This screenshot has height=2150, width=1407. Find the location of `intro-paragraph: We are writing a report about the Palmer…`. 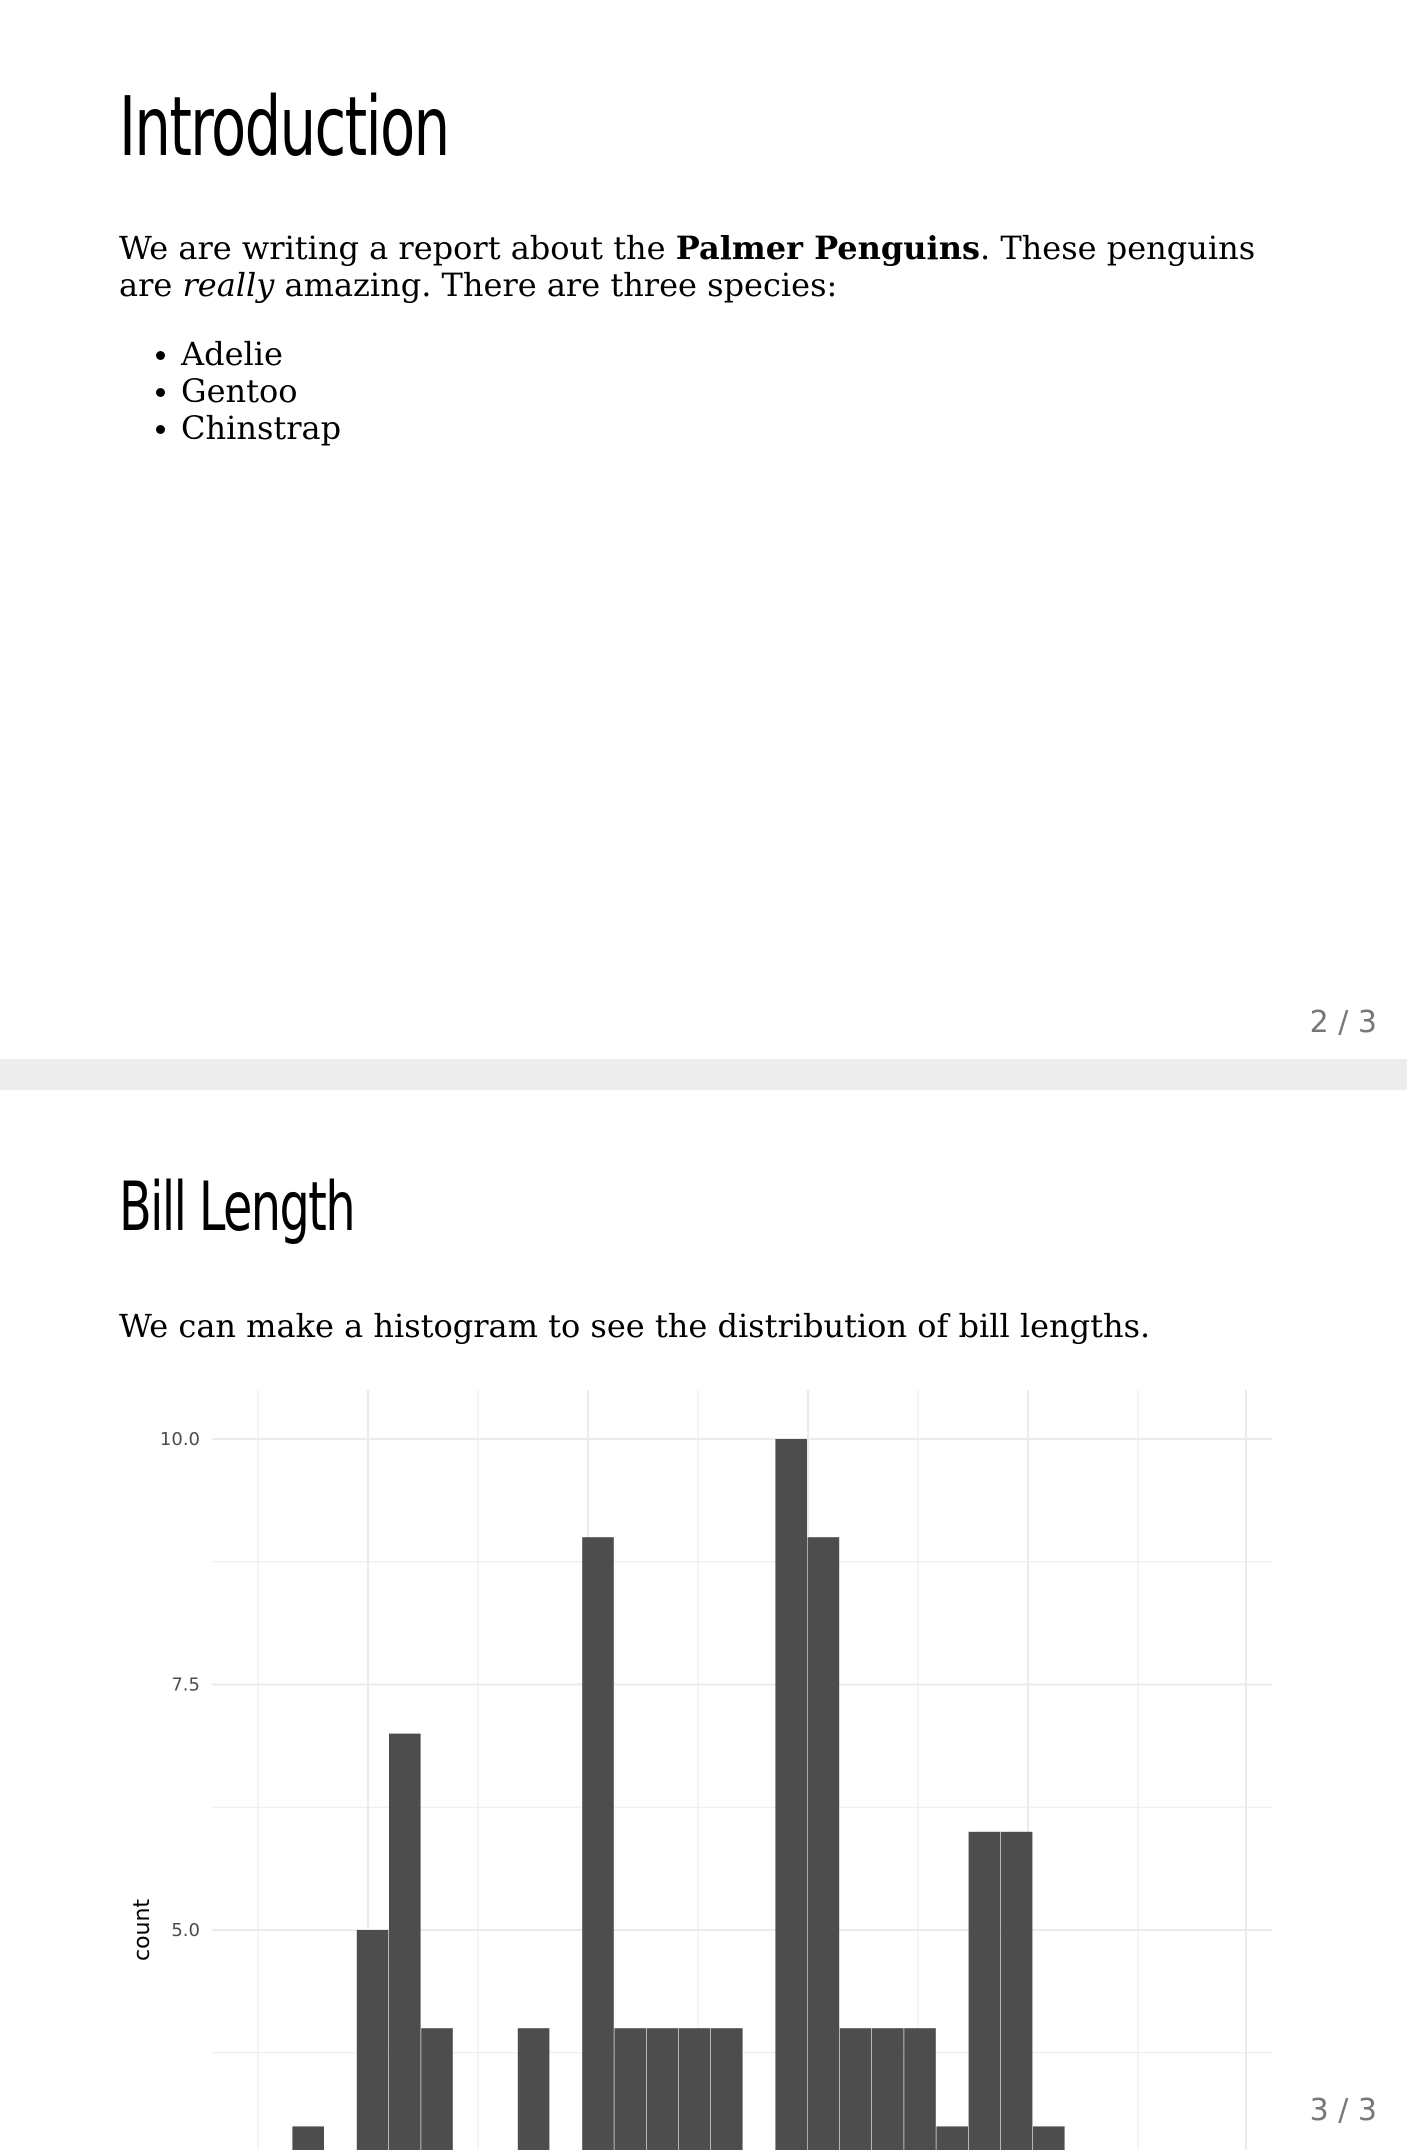

intro-paragraph: We are writing a report about the Palmer… is located at coordinates (709, 267).